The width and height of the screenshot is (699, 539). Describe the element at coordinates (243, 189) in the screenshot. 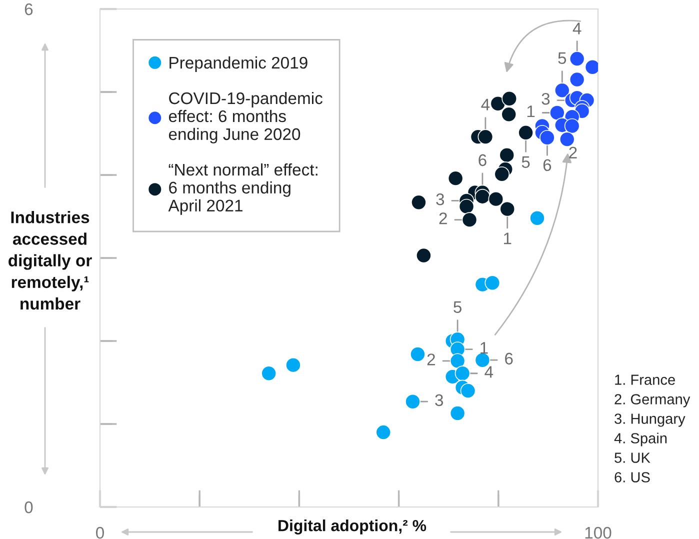

I see `legend-label: “Next normal” effect: 6 months ending April 2021` at that location.